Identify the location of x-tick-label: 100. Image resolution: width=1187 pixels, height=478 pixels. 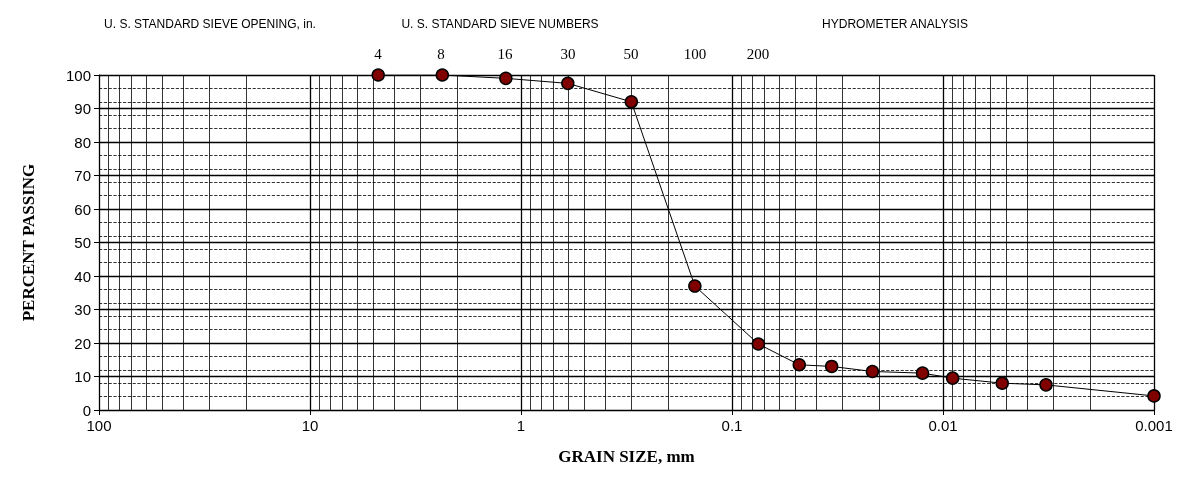
(99, 425).